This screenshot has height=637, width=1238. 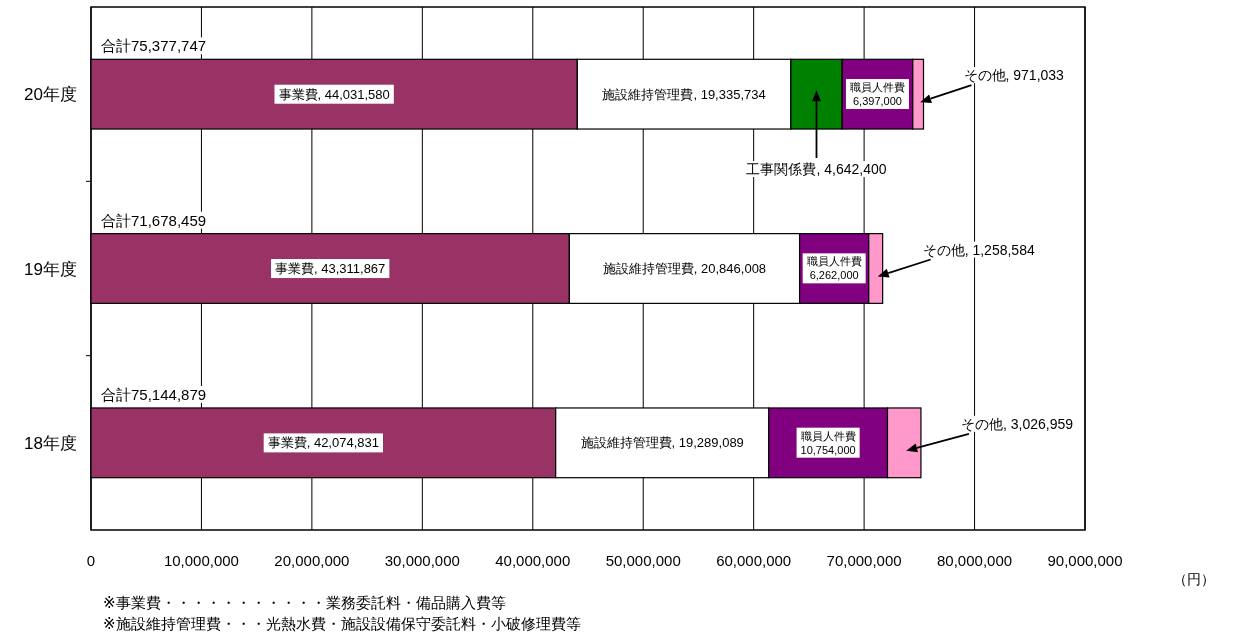 I want to click on data-label: 6,397,000, so click(x=877, y=101).